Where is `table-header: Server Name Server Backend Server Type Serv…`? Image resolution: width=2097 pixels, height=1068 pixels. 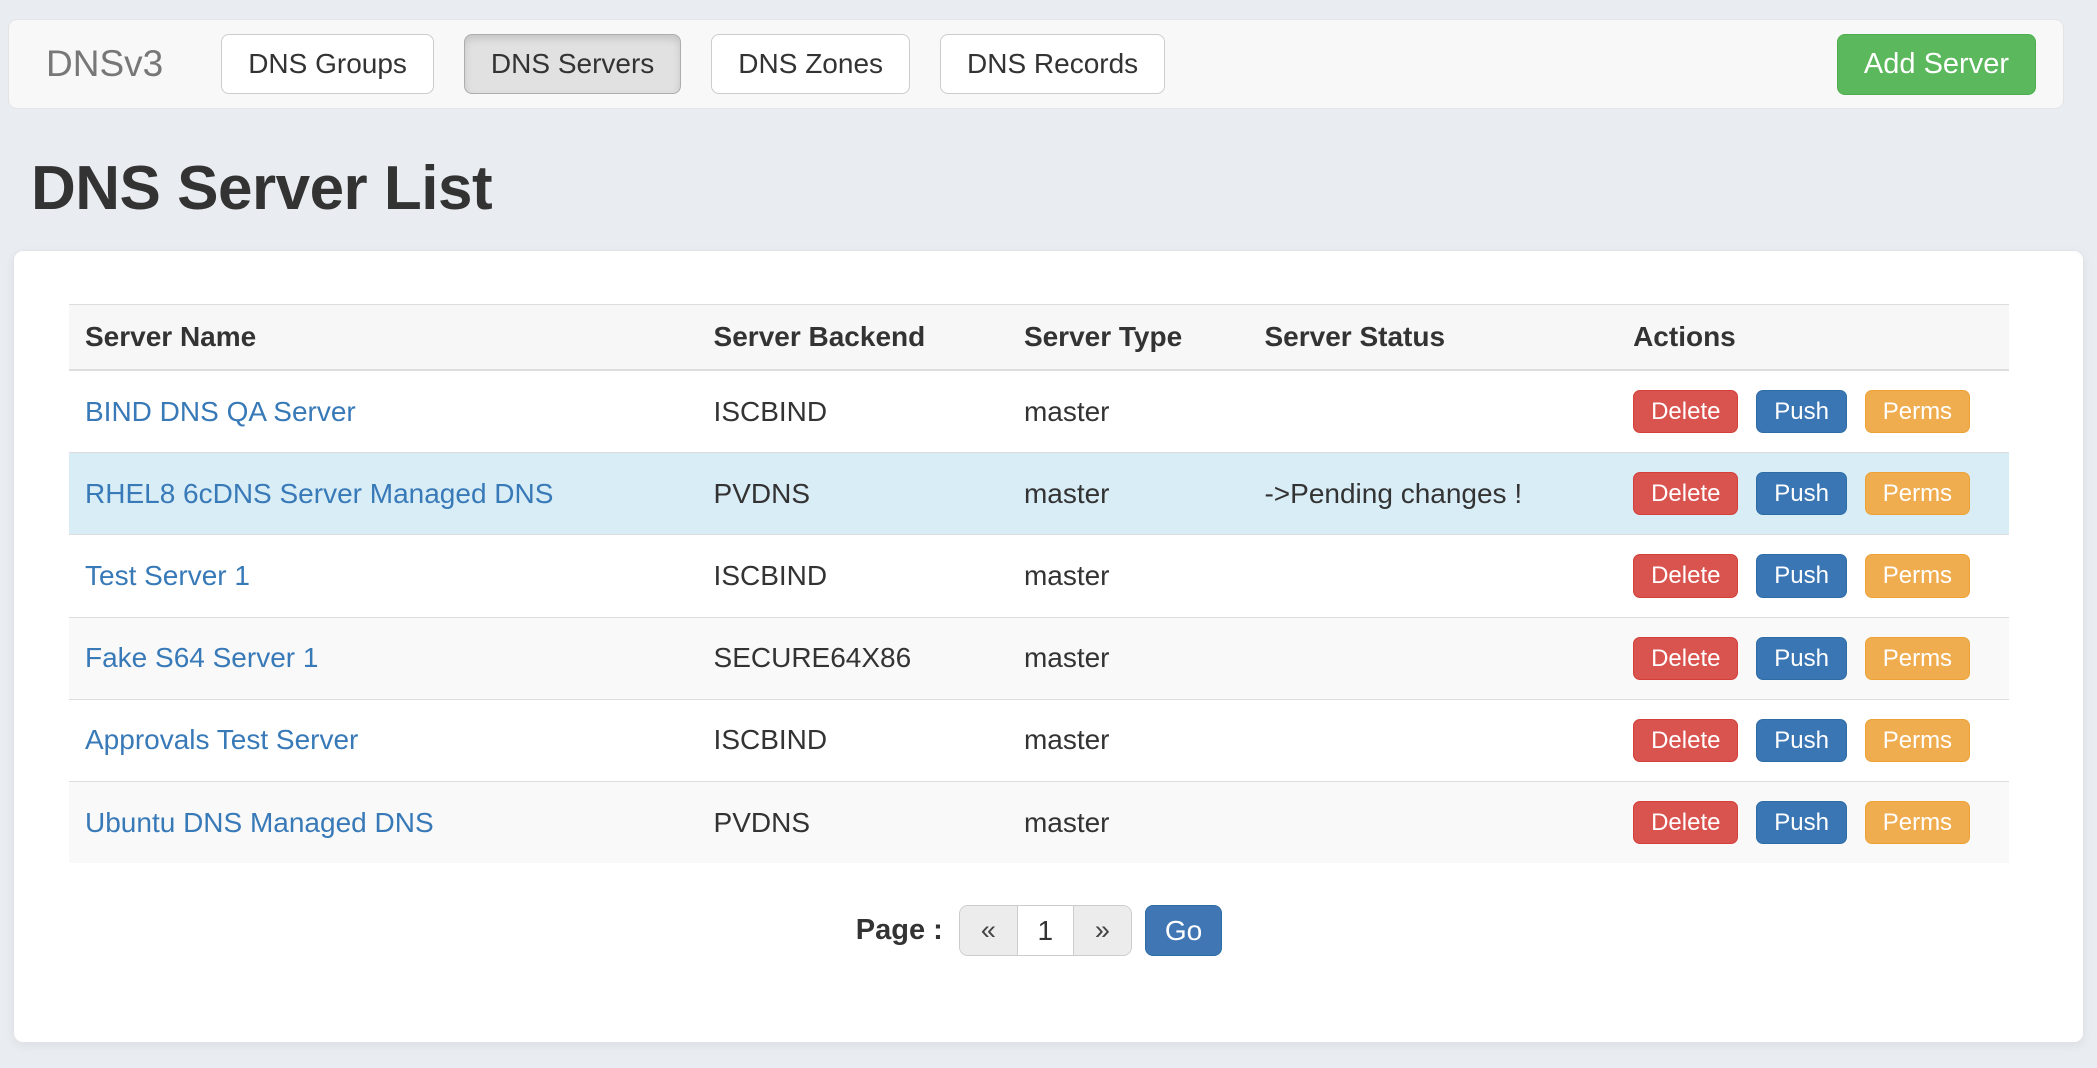
table-header: Server Name Server Backend Server Type Serv… is located at coordinates (1039, 337).